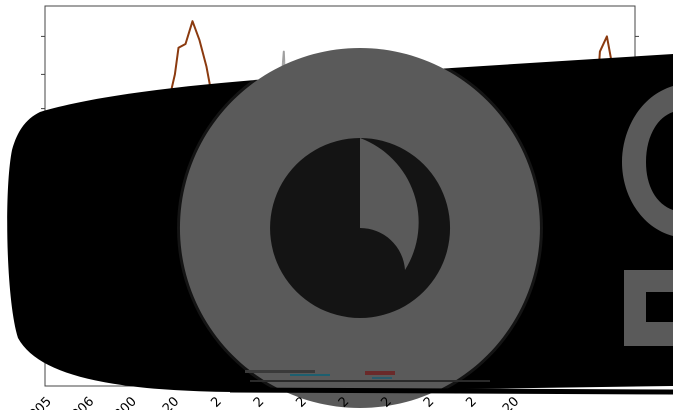 The width and height of the screenshot is (673, 410). What do you see at coordinates (648, 308) in the screenshot?
I see `logo-letter-d` at bounding box center [648, 308].